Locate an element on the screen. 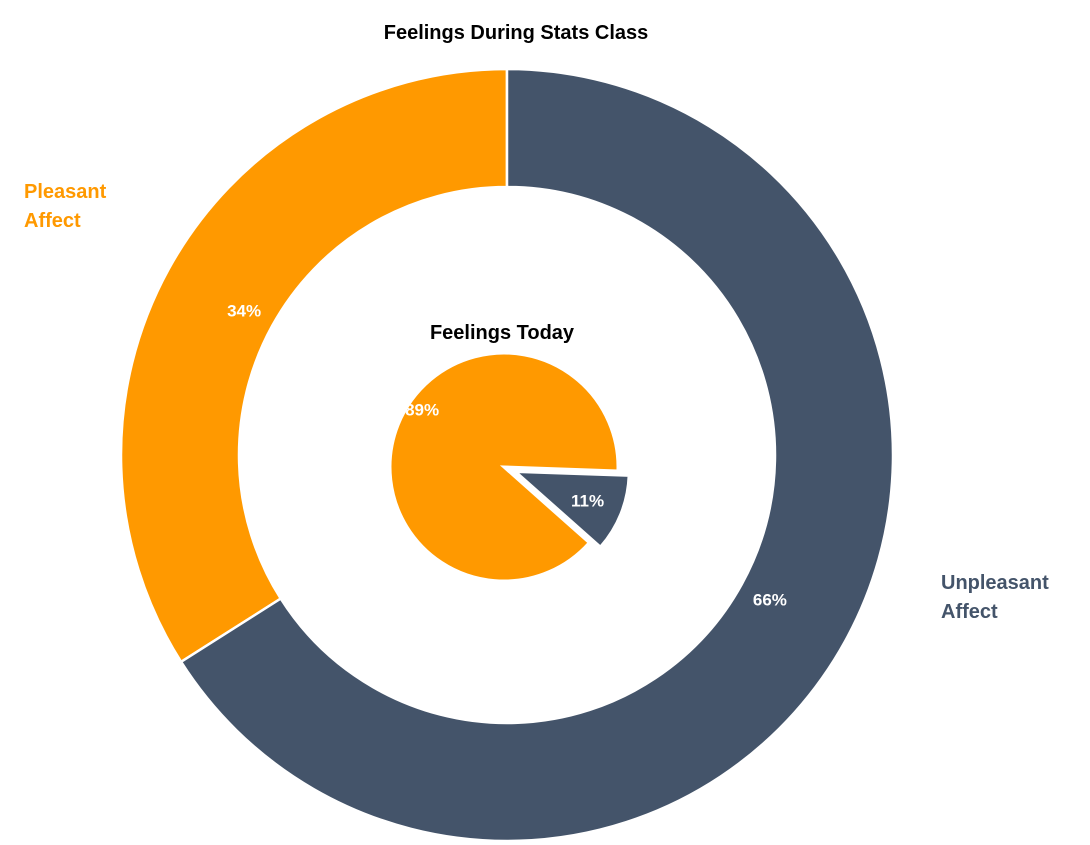 The width and height of the screenshot is (1090, 845). pie-slice-unpleasant is located at coordinates (571, 509).